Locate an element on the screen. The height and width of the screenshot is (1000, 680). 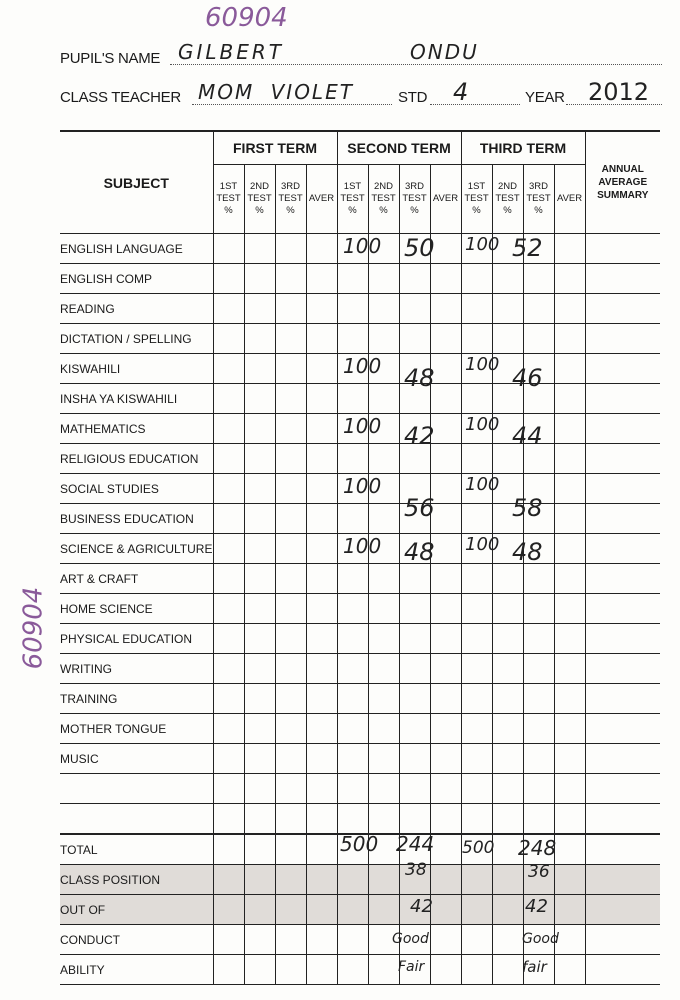
second-term-out-of: 100 is located at coordinates (362, 366).